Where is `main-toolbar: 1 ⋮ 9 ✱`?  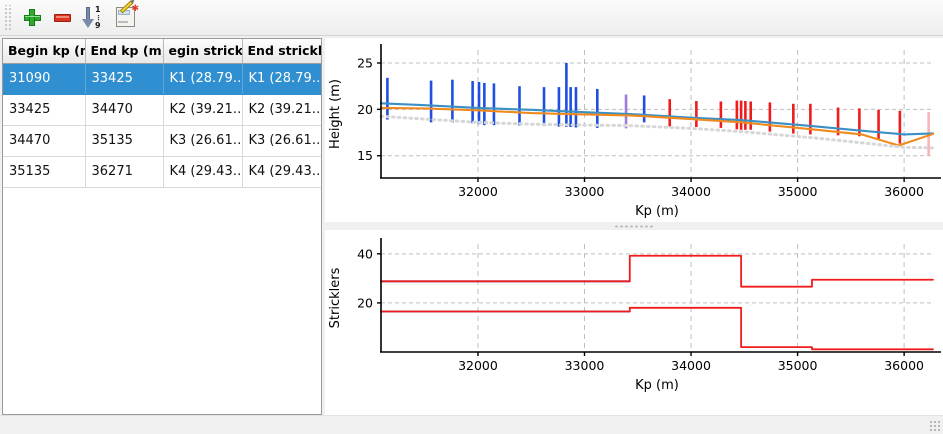
main-toolbar: 1 ⋮ 9 ✱ is located at coordinates (471, 18).